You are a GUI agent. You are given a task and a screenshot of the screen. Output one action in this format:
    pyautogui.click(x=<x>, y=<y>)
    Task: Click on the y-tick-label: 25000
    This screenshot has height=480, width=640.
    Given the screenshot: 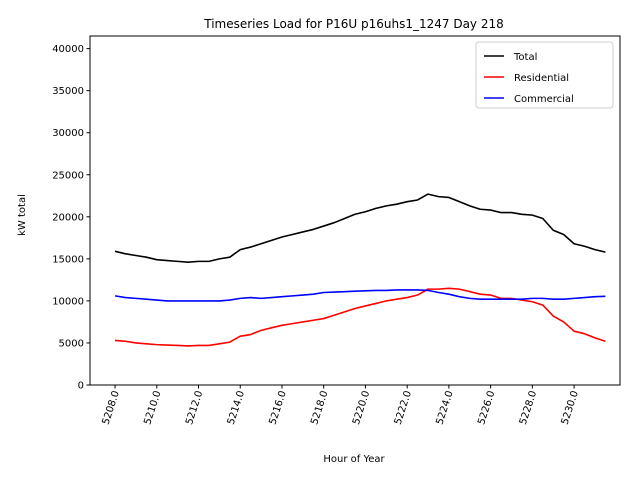 What is the action you would take?
    pyautogui.click(x=68, y=175)
    